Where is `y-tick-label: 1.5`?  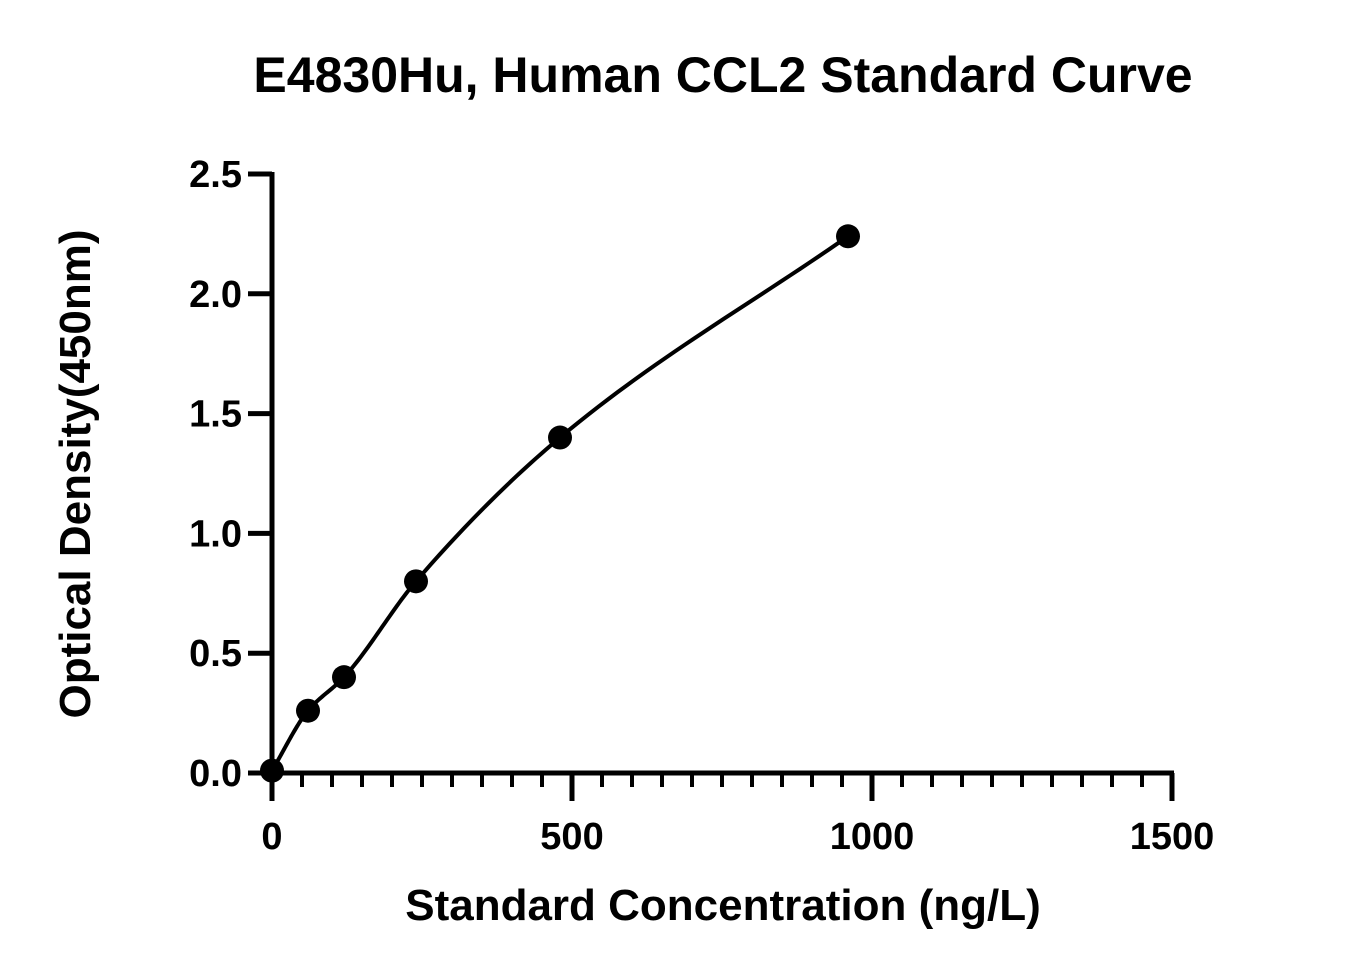 y-tick-label: 1.5 is located at coordinates (215, 415).